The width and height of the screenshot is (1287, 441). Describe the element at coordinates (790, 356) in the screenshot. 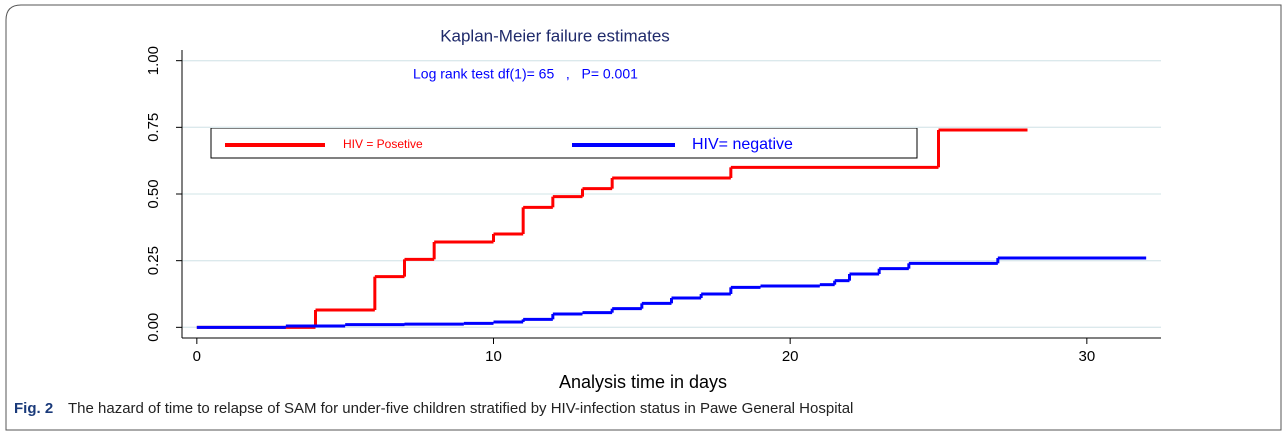

I see `x-tick-label: 20` at that location.